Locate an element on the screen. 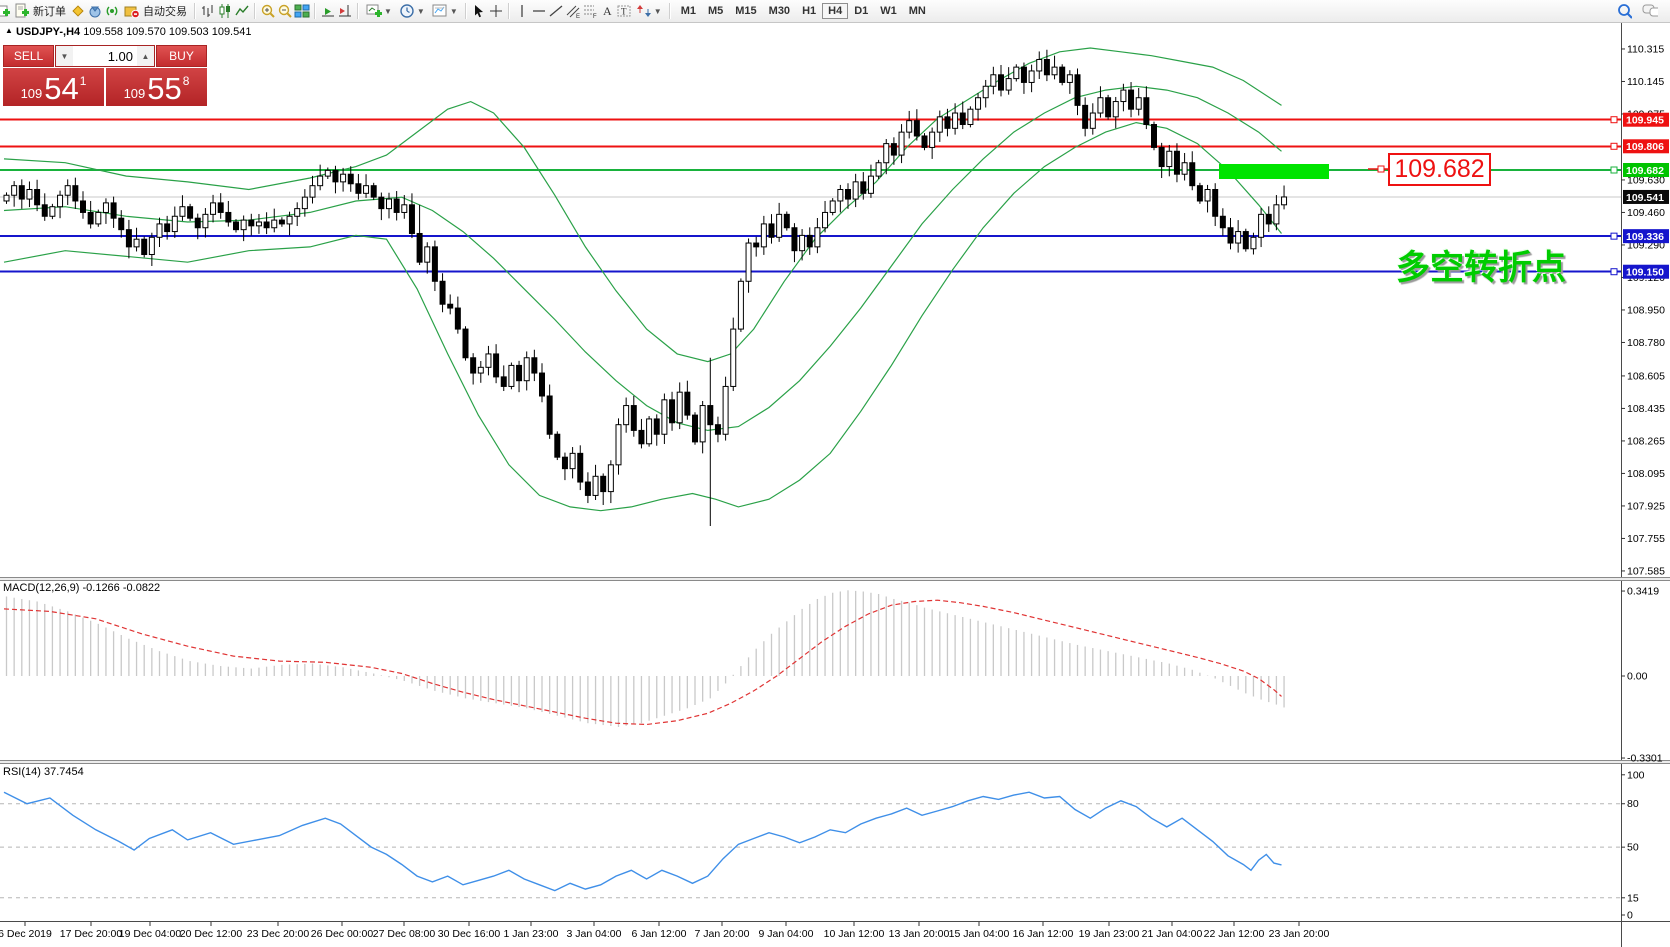 The width and height of the screenshot is (1670, 947). sell-button: SELL is located at coordinates (28, 56).